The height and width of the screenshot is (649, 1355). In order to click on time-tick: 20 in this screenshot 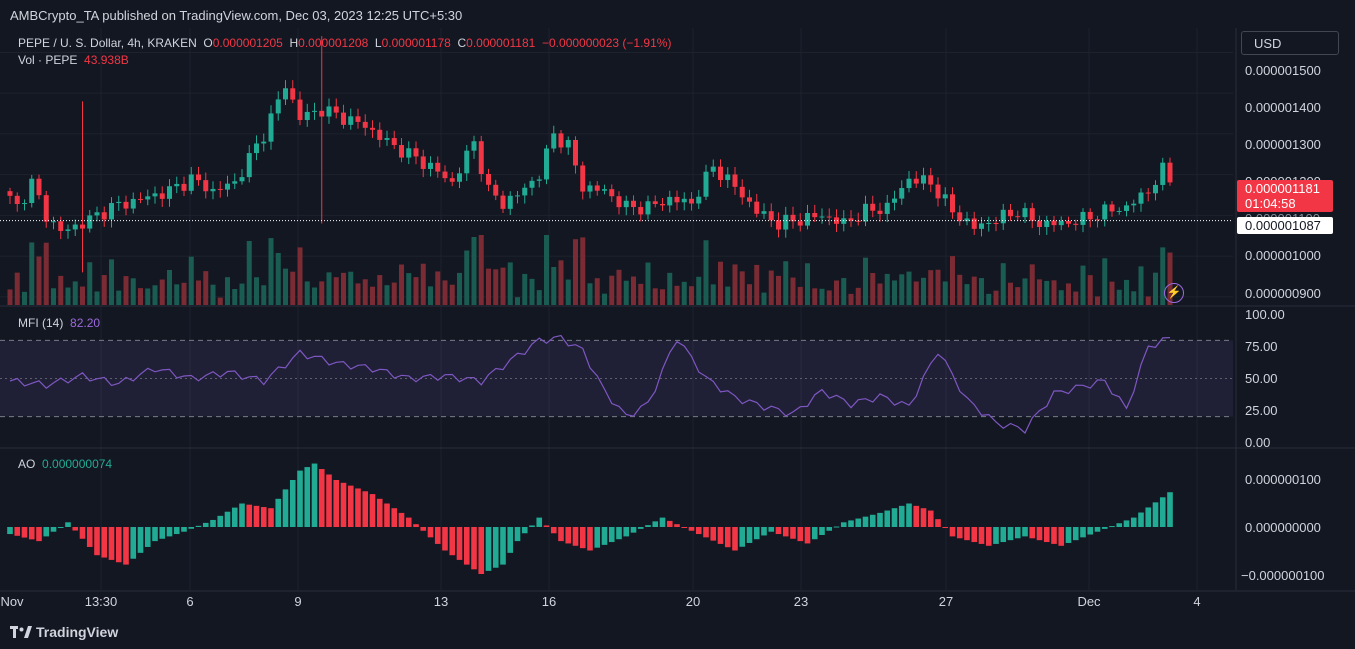, I will do `click(693, 601)`.